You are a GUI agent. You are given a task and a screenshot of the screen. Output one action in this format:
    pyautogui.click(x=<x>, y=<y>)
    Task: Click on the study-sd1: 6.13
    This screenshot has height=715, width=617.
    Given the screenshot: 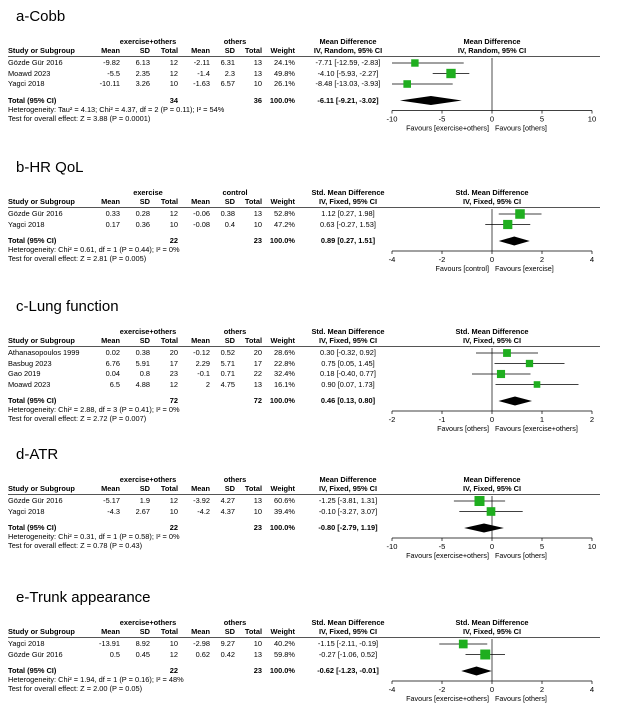 What is the action you would take?
    pyautogui.click(x=142, y=62)
    